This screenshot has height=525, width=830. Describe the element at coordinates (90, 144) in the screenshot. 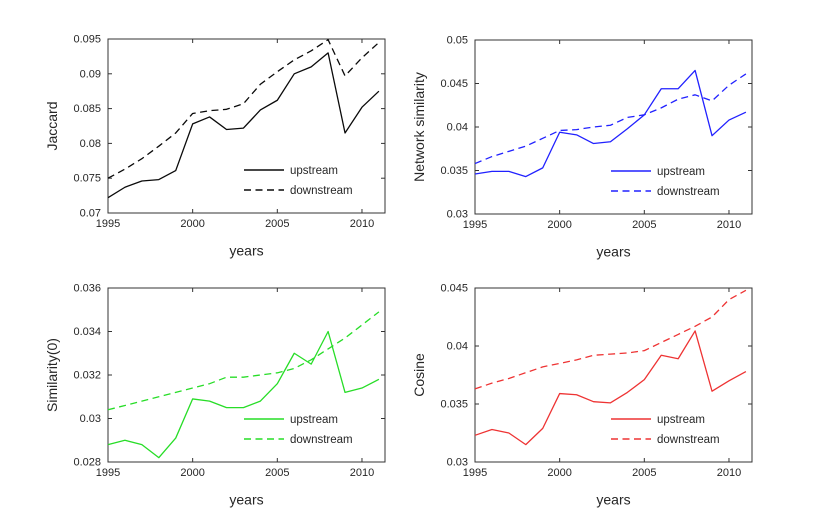

I see `y-tick-label: 0.08` at that location.